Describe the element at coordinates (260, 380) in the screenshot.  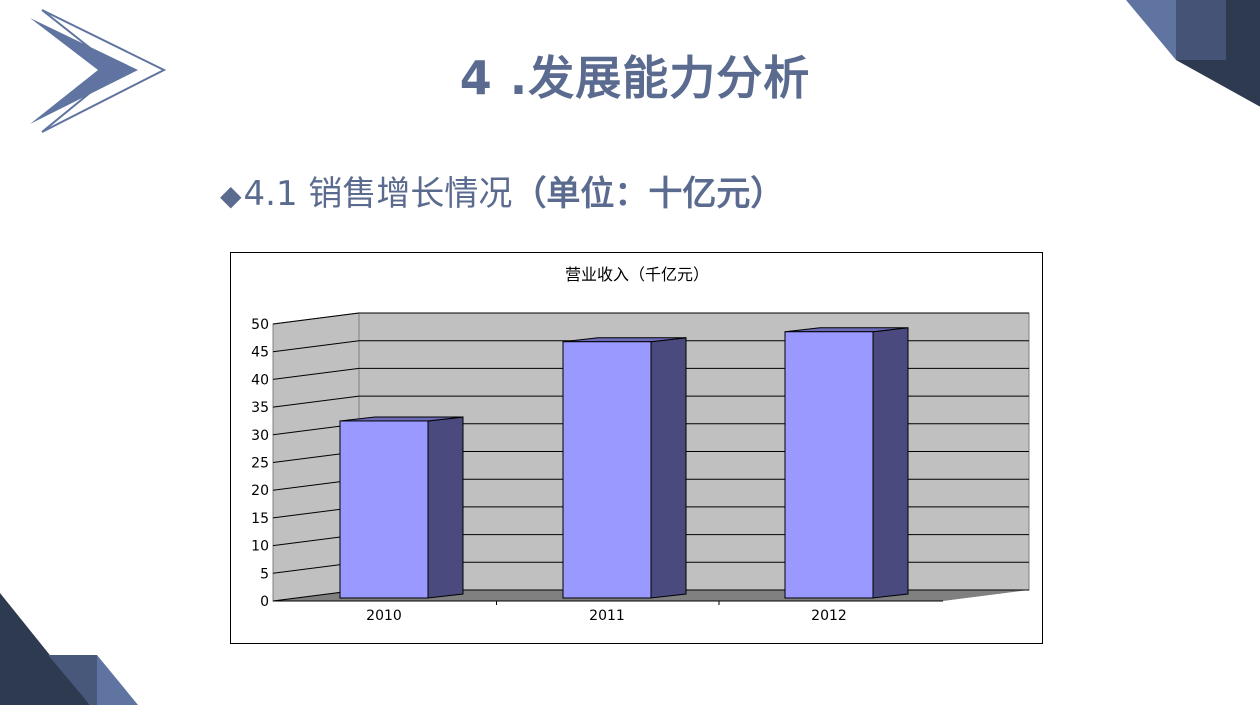
I see `y-tick-label: 40` at that location.